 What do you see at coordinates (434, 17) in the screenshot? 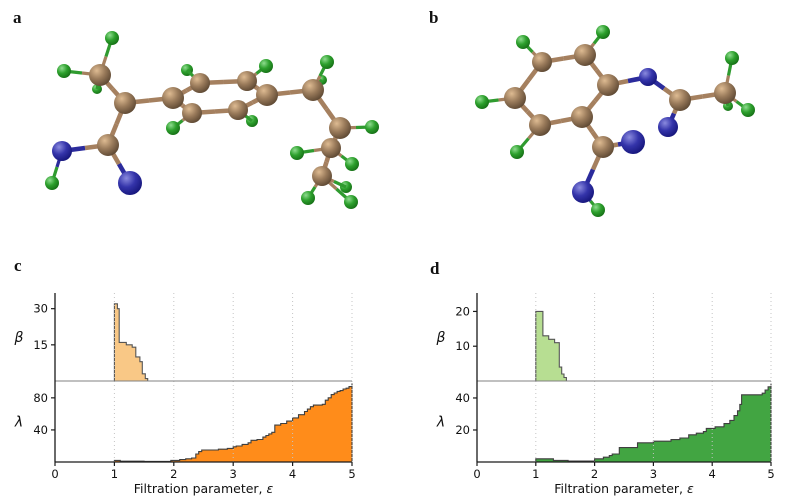
I see `panel-label-b: b` at bounding box center [434, 17].